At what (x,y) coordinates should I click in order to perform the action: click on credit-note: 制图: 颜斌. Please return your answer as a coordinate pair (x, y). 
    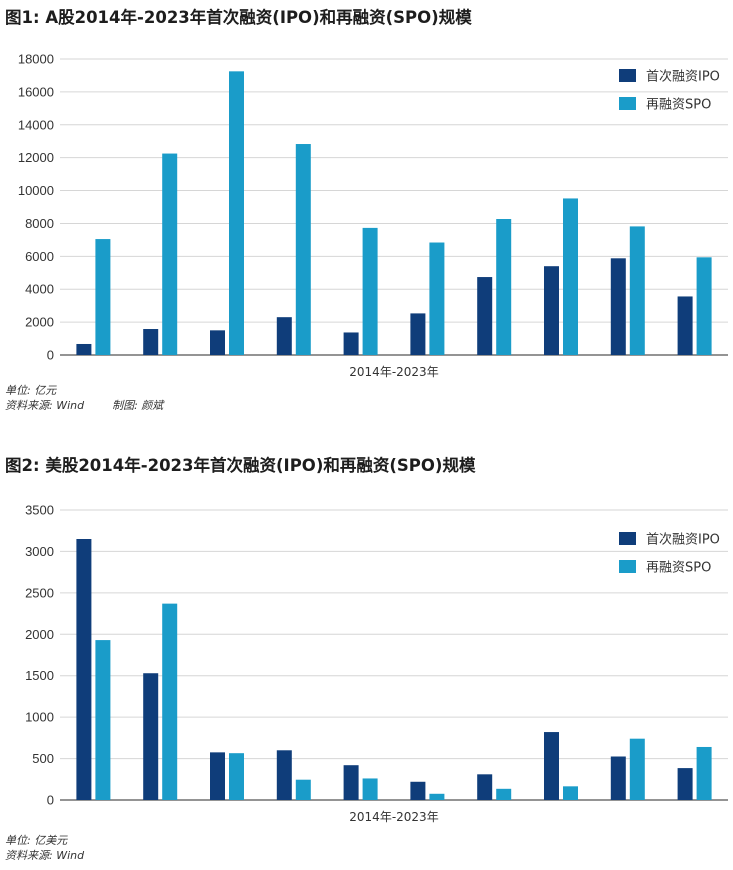
    Looking at the image, I should click on (138, 405).